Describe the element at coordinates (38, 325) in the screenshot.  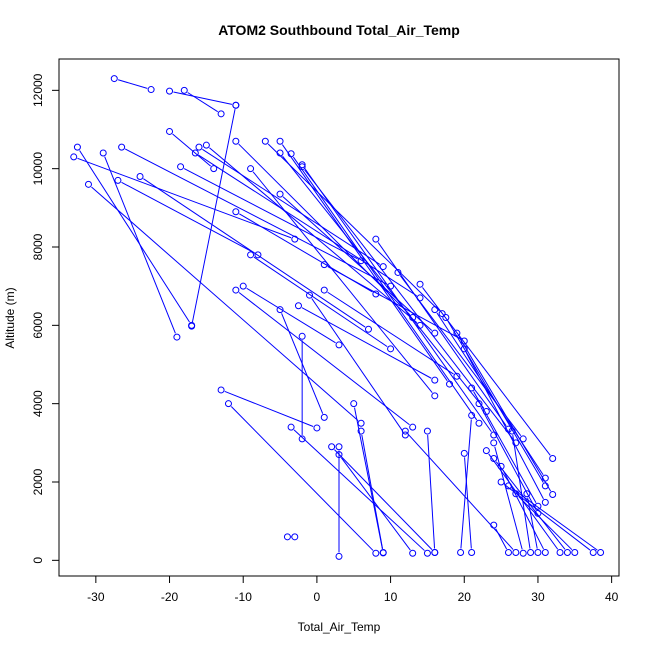
I see `y-tick-label: 6000` at that location.